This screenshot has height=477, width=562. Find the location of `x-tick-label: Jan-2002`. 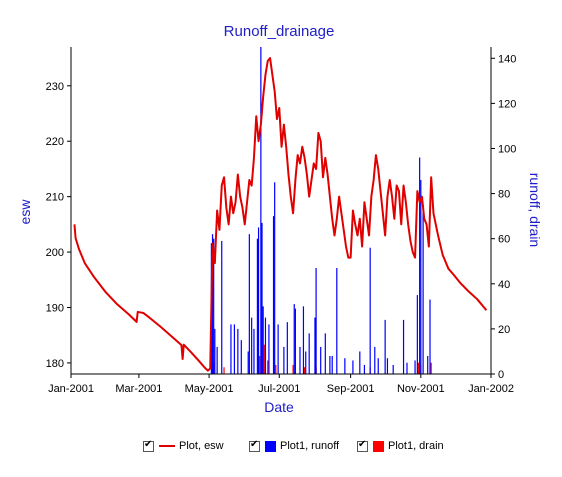

x-tick-label: Jan-2002 is located at coordinates (491, 389).